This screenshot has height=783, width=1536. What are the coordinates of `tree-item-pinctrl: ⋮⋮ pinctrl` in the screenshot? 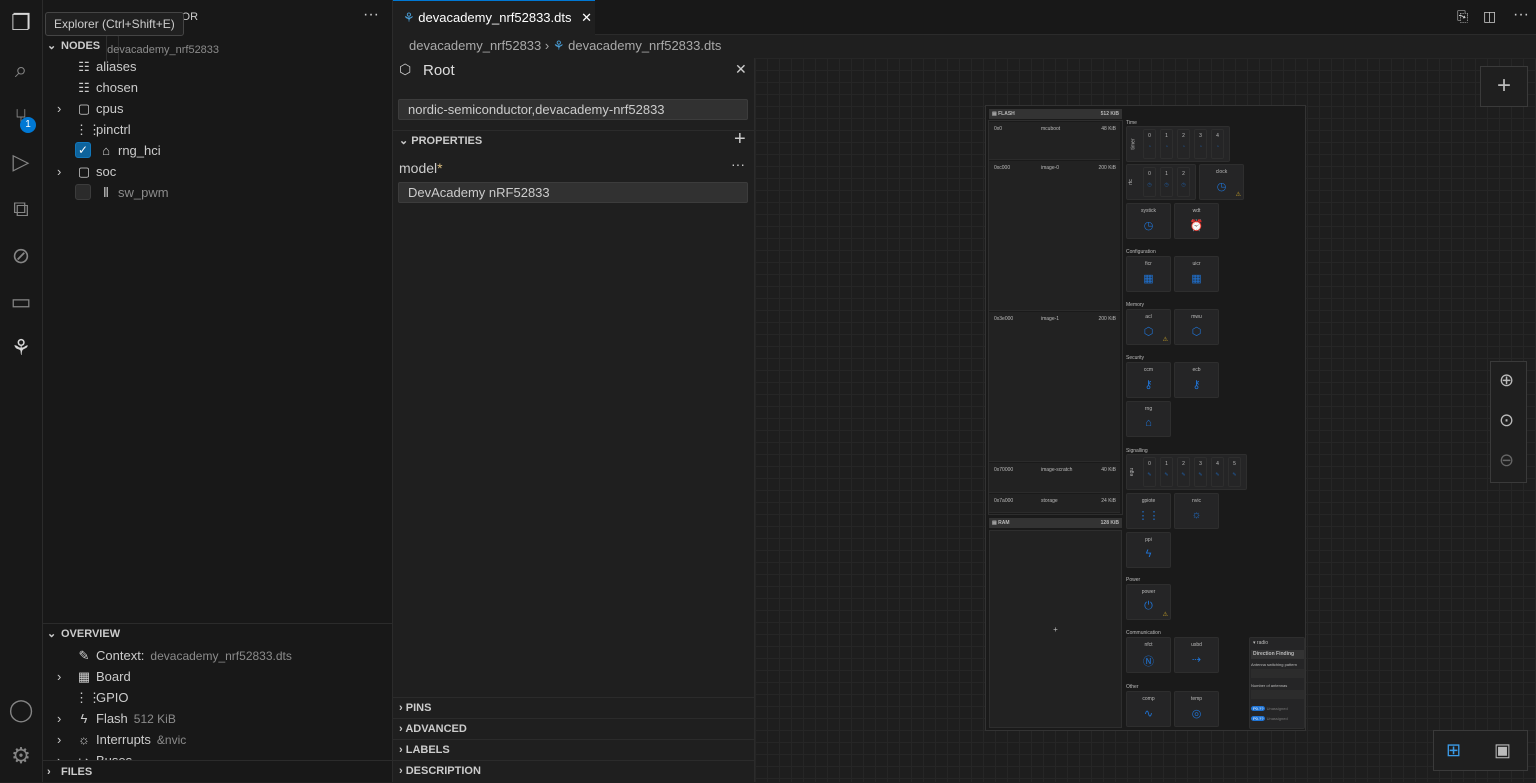 It's located at (217, 129).